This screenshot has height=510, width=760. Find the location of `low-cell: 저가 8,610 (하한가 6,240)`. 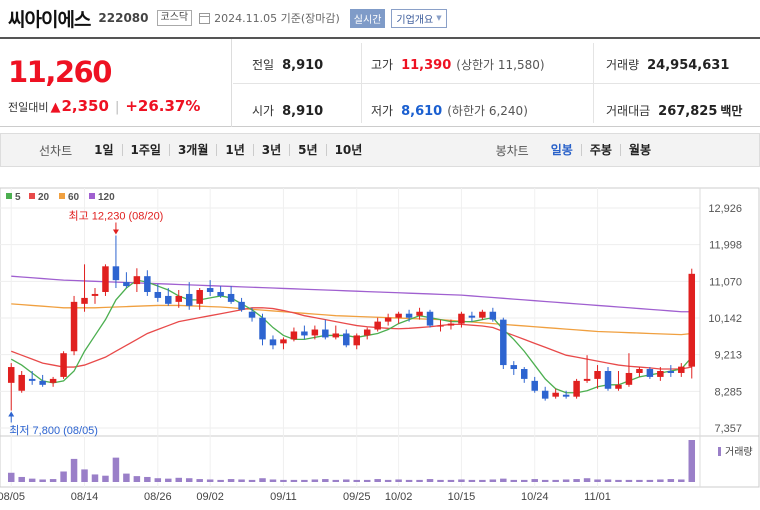

low-cell: 저가 8,610 (하한가 6,240) is located at coordinates (449, 110).